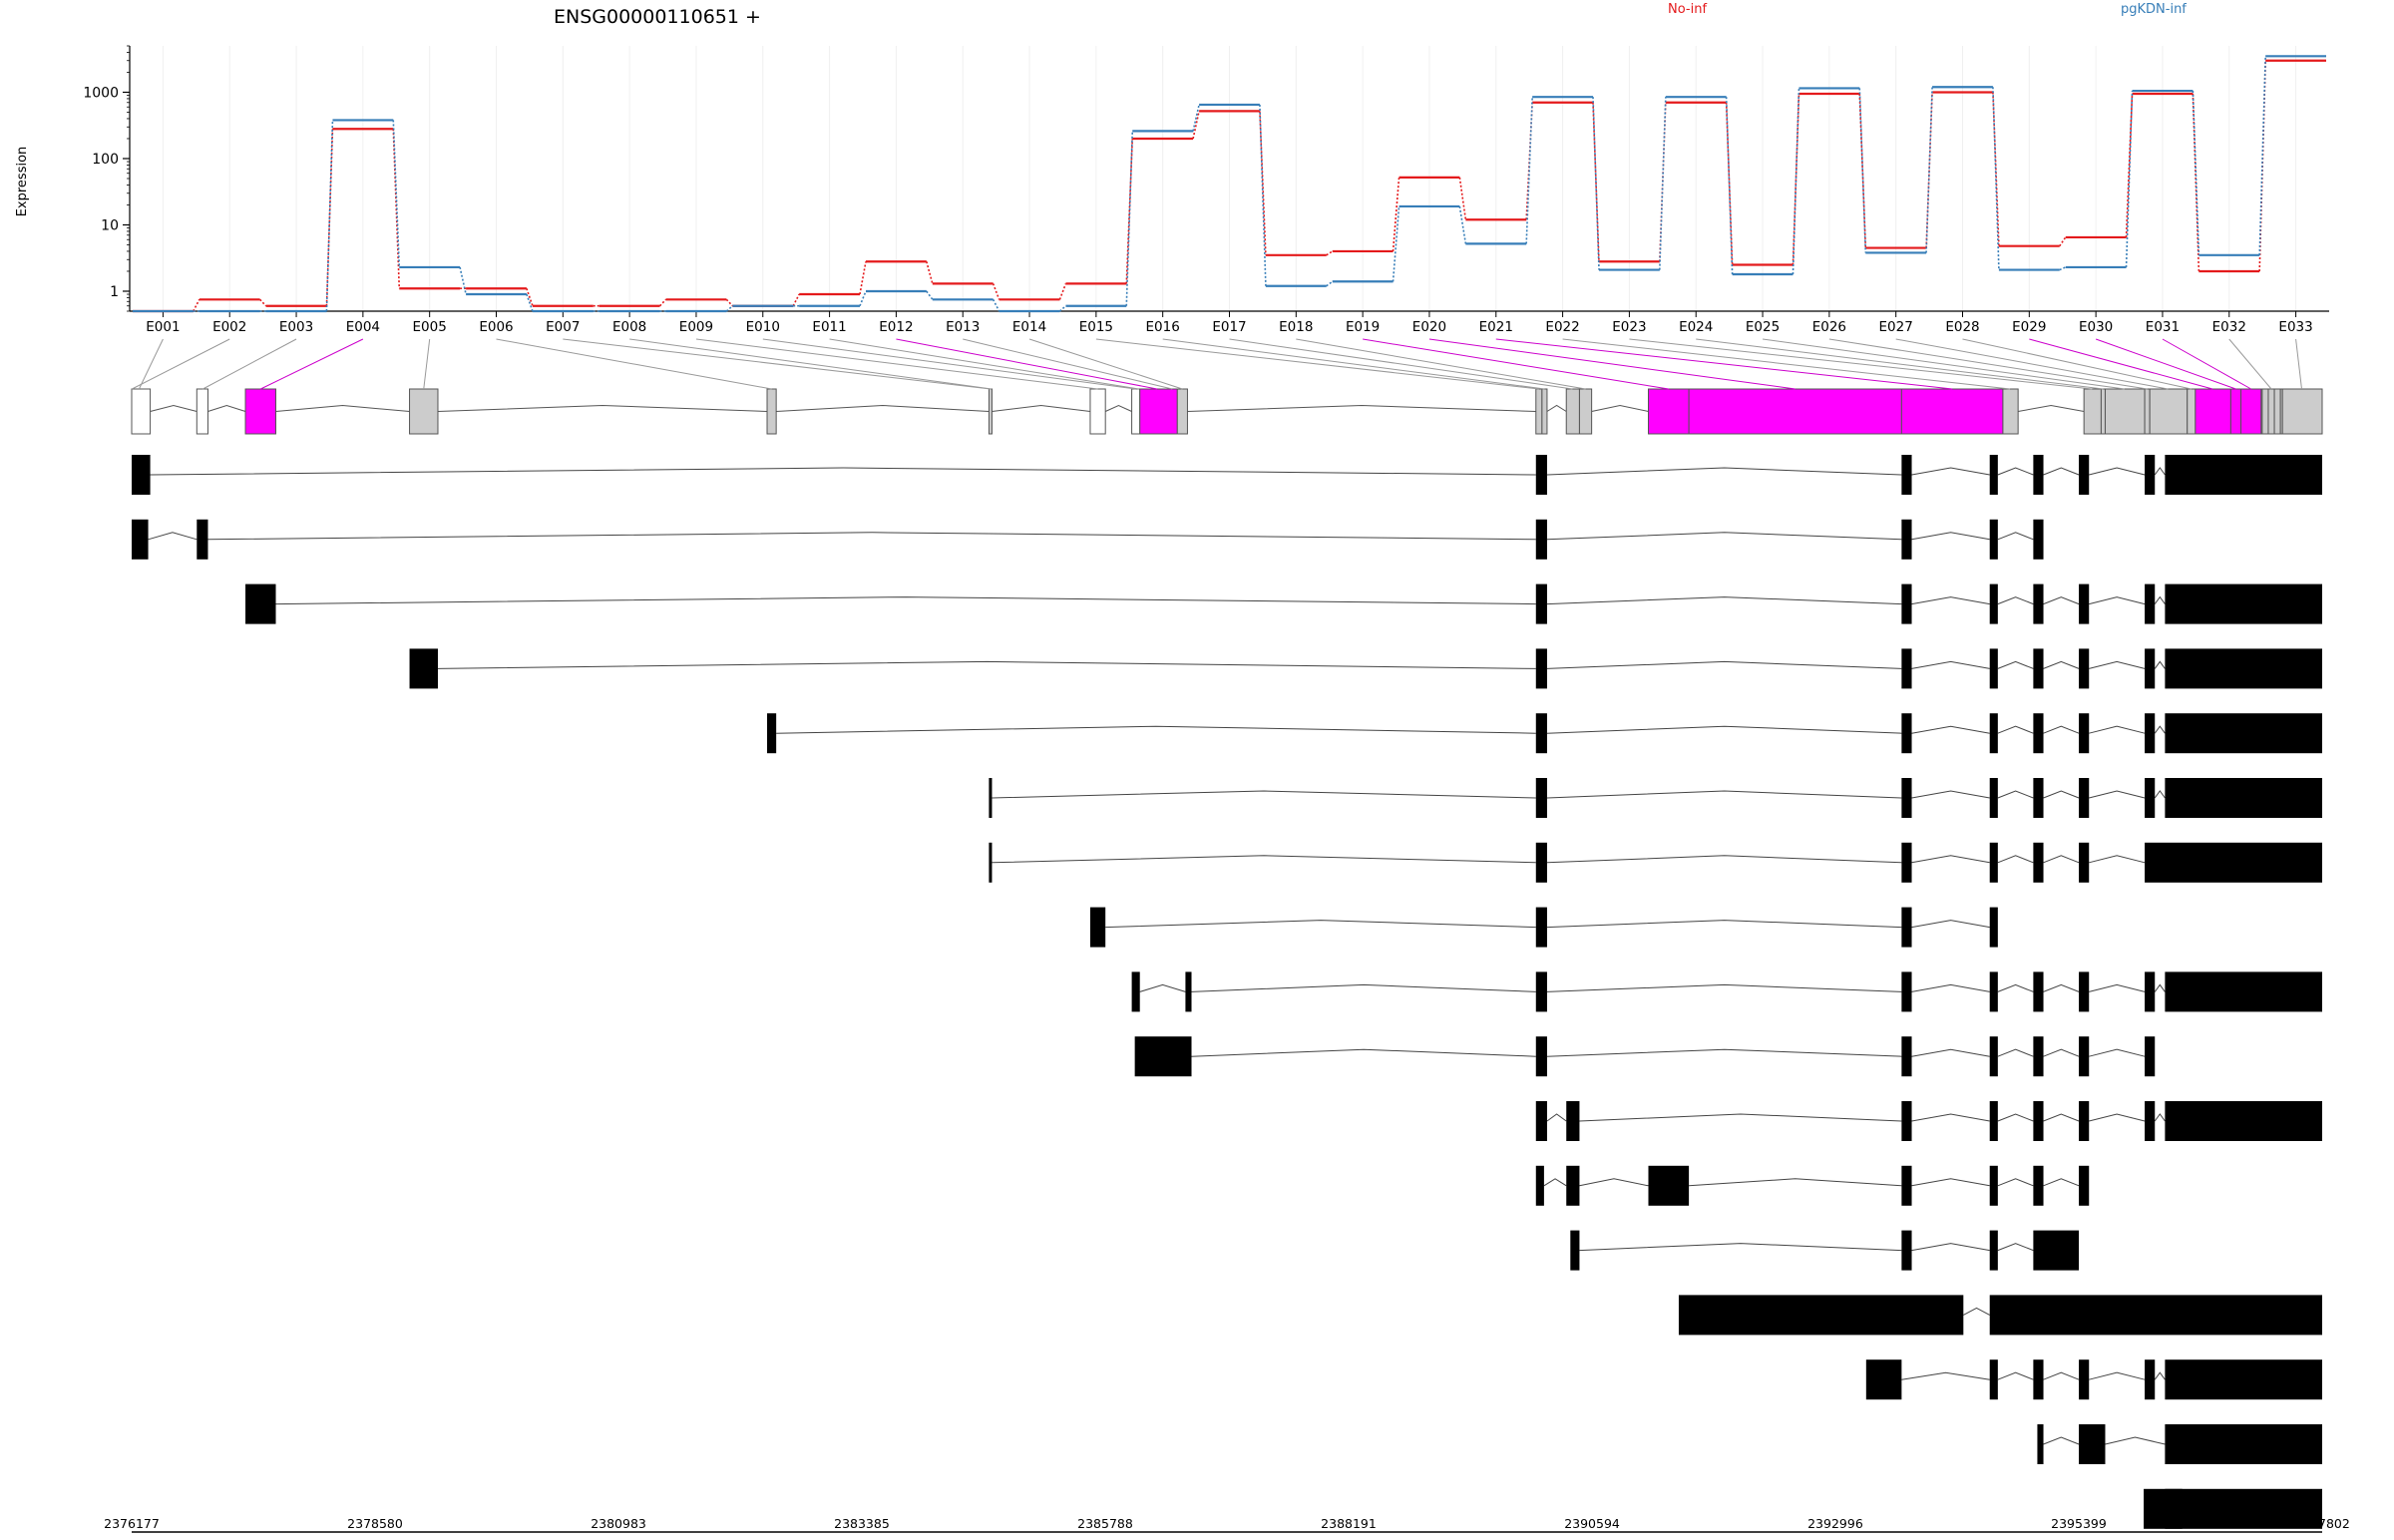  What do you see at coordinates (1105, 1523) in the screenshot?
I see `genome-tick-label: 2385788` at bounding box center [1105, 1523].